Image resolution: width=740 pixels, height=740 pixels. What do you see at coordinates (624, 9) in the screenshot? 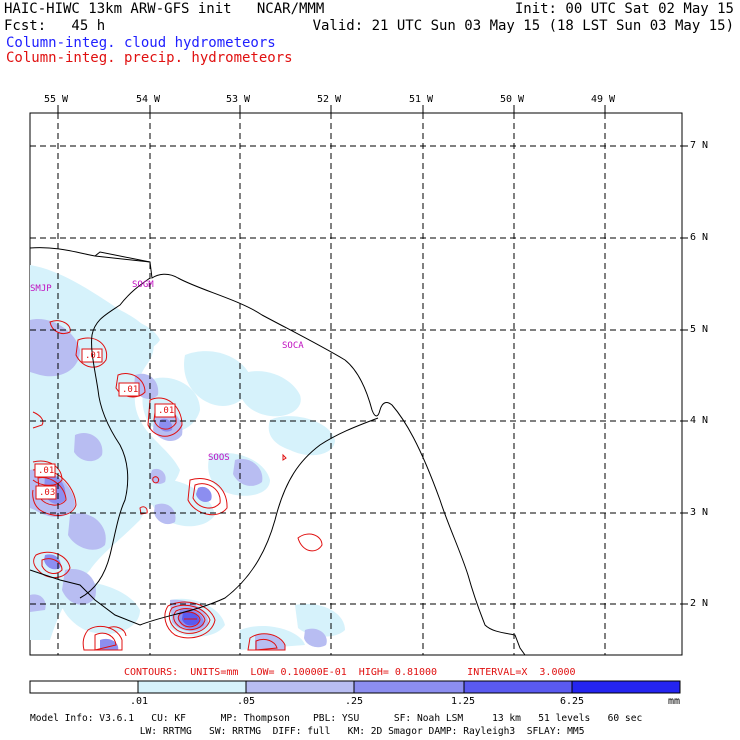
I see `init-time: Init: 00 UTC Sat 02 May 15` at bounding box center [624, 9].